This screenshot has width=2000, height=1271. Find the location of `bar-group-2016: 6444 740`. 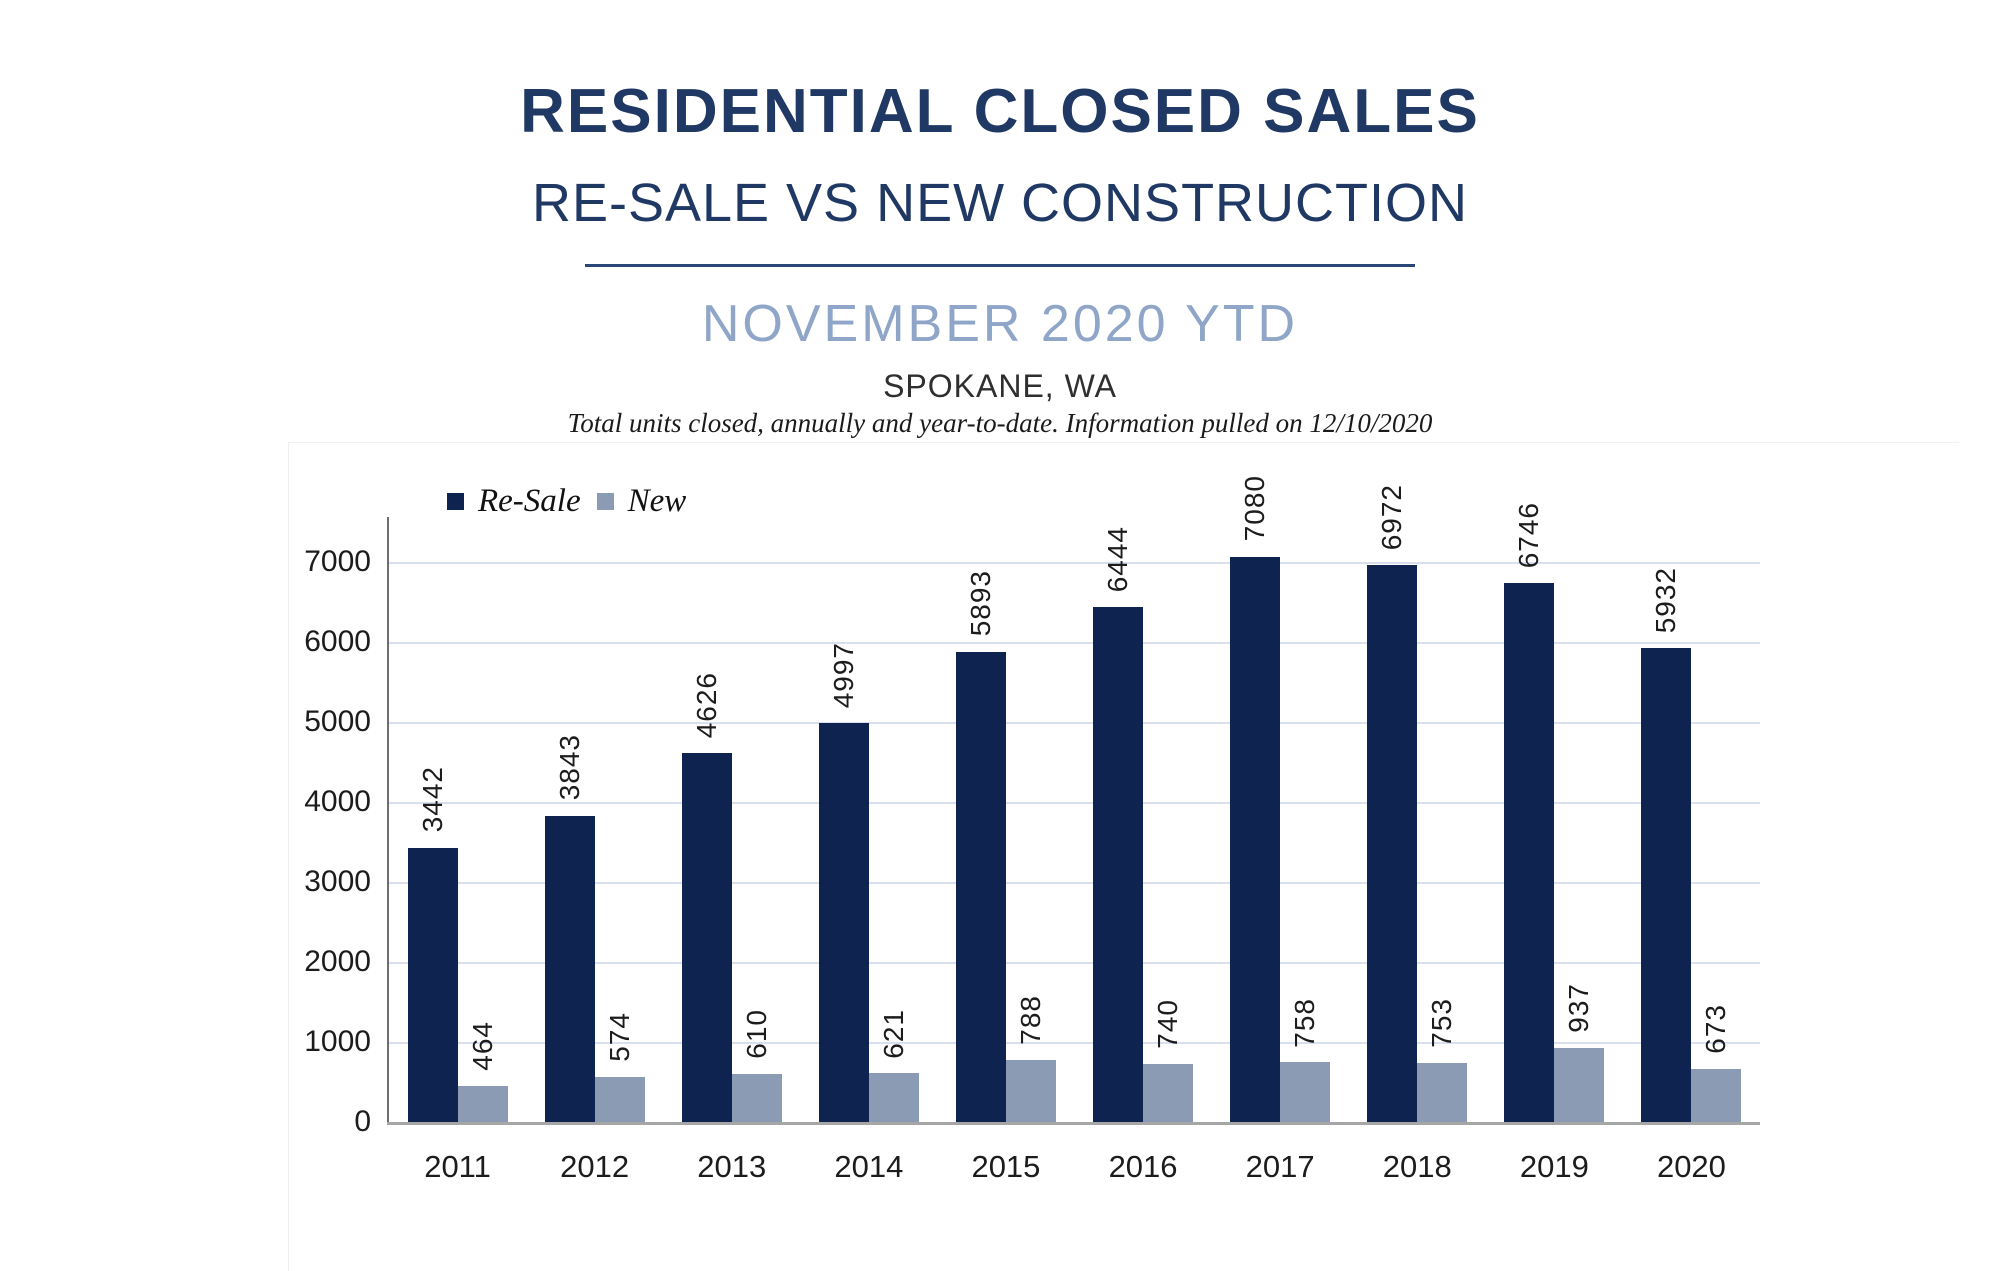

bar-group-2016: 6444 740 is located at coordinates (1143, 820).